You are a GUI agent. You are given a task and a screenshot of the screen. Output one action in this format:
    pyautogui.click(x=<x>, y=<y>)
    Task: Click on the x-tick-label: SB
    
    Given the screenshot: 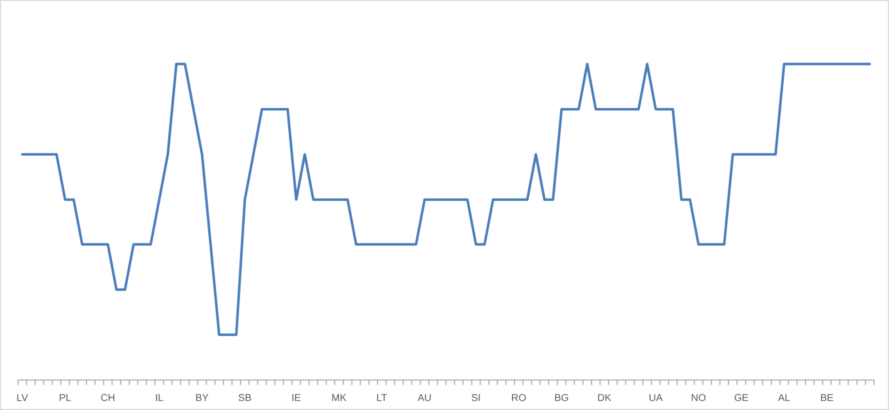 What is the action you would take?
    pyautogui.click(x=245, y=398)
    